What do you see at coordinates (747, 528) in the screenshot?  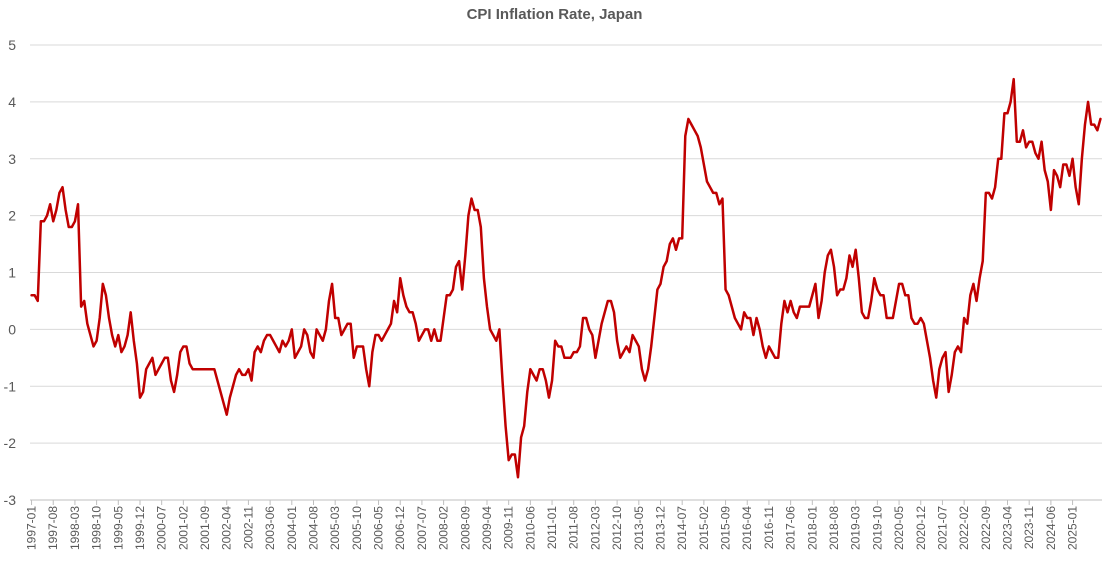 I see `x-tick-label: 2016-04` at bounding box center [747, 528].